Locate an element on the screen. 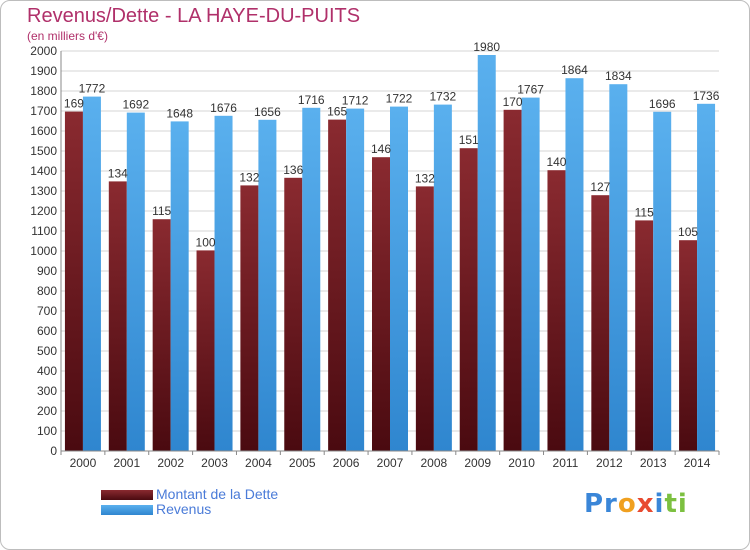 The height and width of the screenshot is (550, 750). chart-subtitle: (en milliers d'€) is located at coordinates (67, 36).